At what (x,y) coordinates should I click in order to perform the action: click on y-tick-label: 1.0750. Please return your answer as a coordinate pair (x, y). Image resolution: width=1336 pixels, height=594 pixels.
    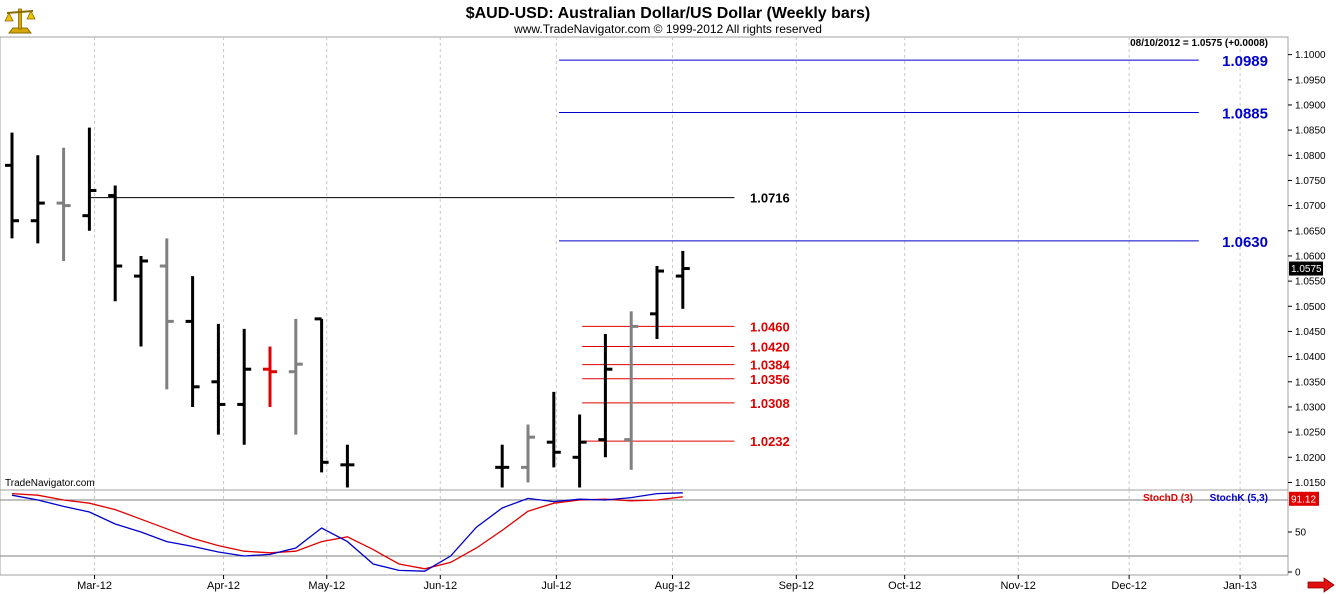
    Looking at the image, I should click on (1310, 181).